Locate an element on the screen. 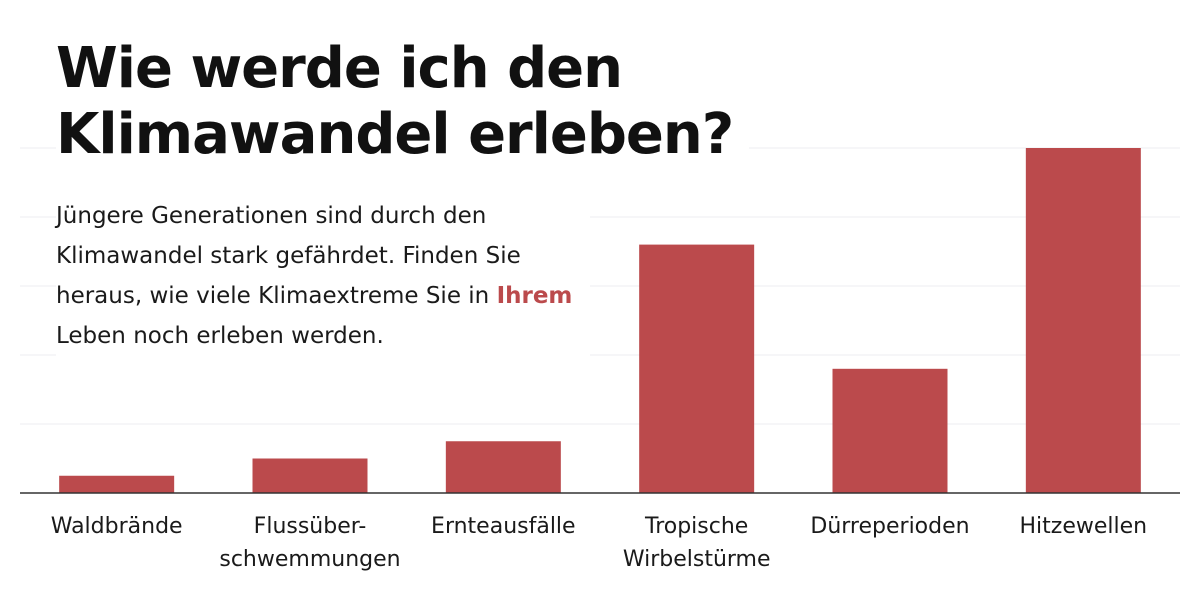 The height and width of the screenshot is (600, 1200). x-tick-label: Dürreperioden is located at coordinates (889, 526).